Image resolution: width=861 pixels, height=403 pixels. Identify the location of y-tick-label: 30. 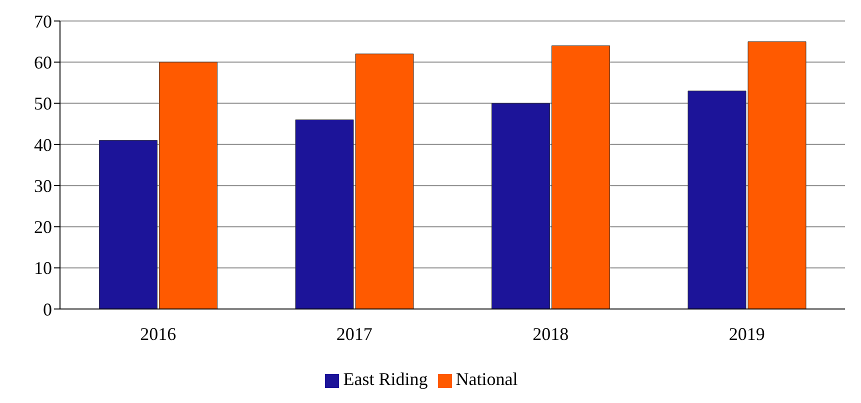
(43, 186).